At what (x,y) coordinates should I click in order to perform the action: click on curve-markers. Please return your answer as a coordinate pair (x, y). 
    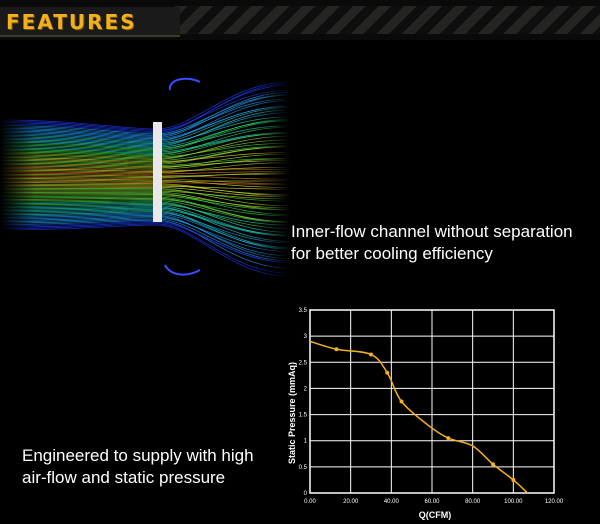
    Looking at the image, I should click on (425, 414).